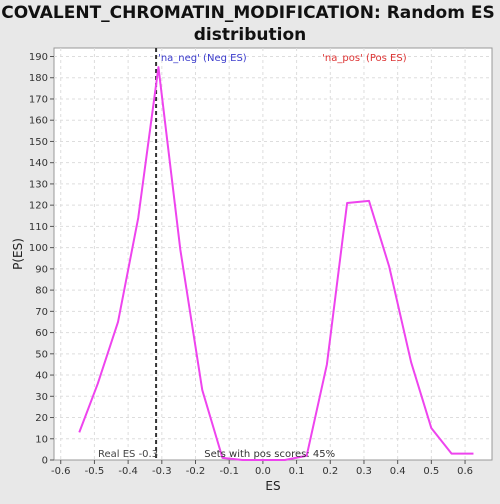 This screenshot has height=504, width=500. I want to click on y-tick-label: 110, so click(38, 227).